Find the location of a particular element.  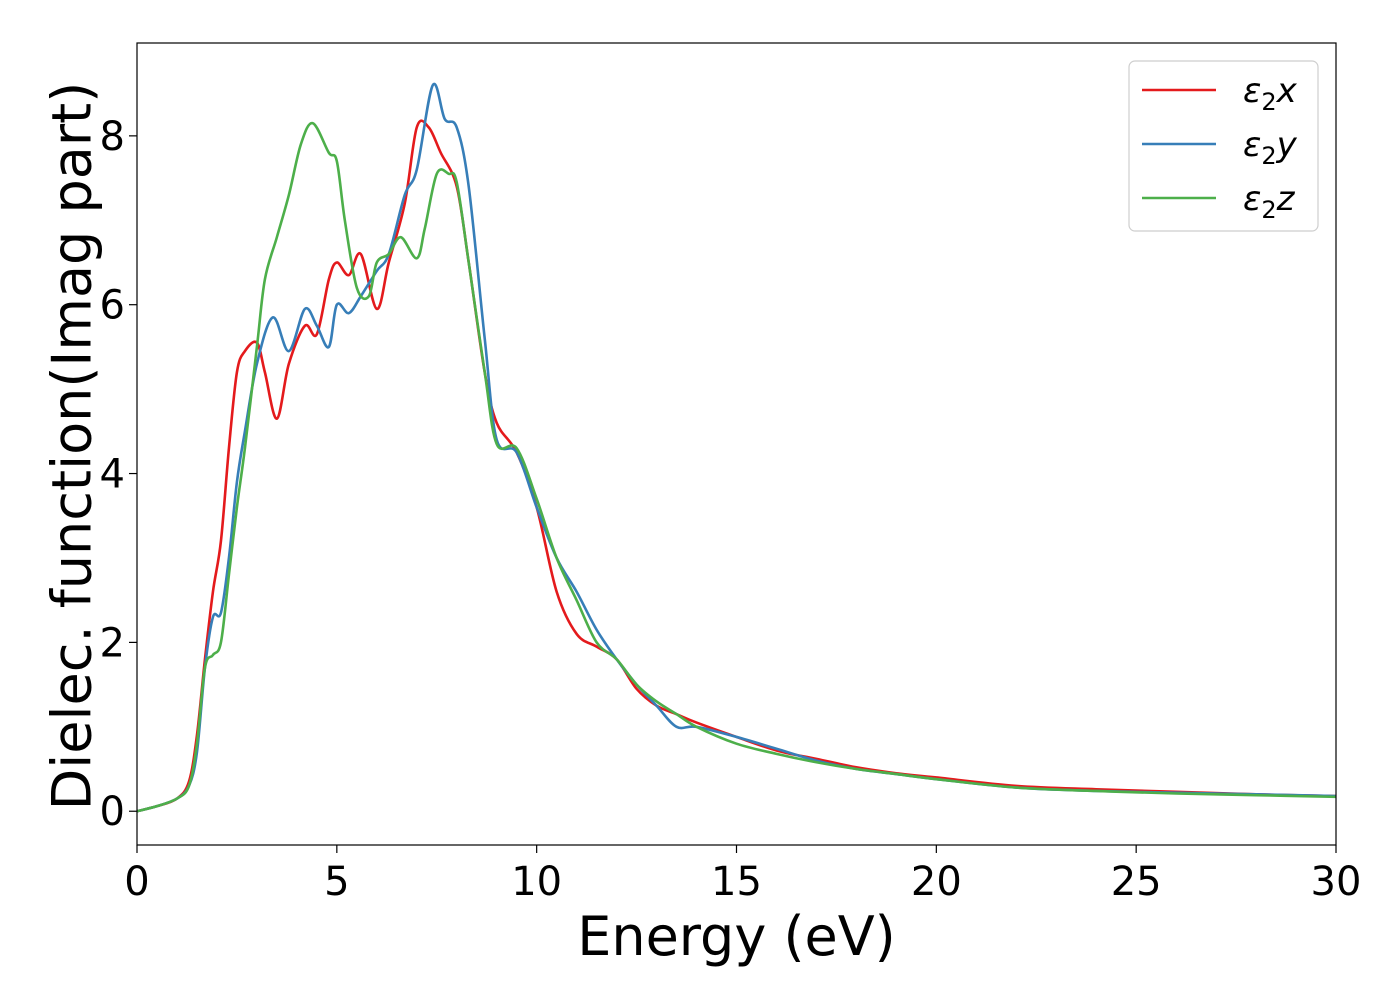

legend-label-y: ε2y is located at coordinates (1270, 147).